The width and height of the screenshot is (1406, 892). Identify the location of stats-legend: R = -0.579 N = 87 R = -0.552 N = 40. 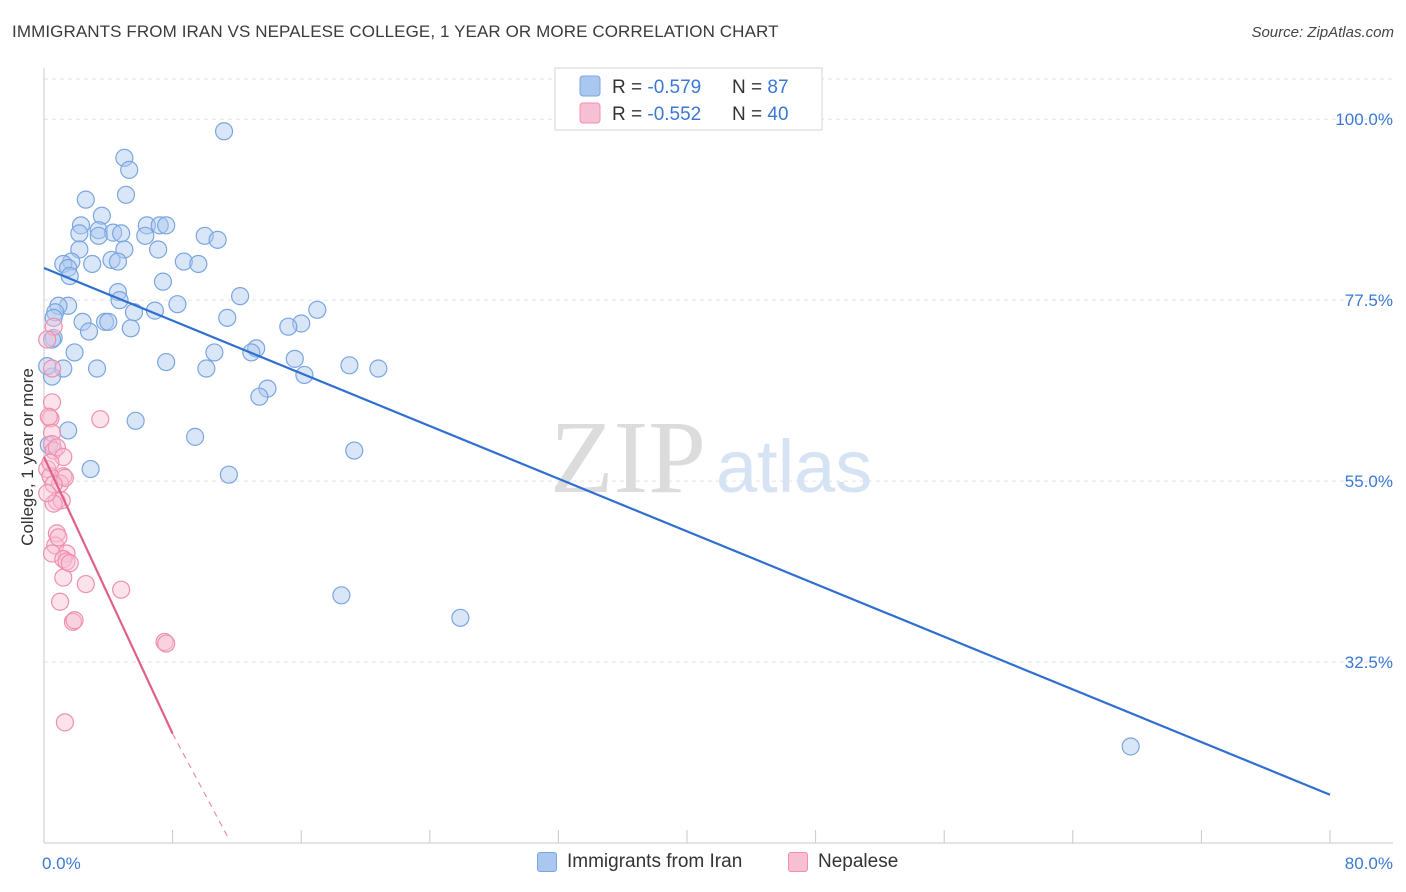
(688, 99).